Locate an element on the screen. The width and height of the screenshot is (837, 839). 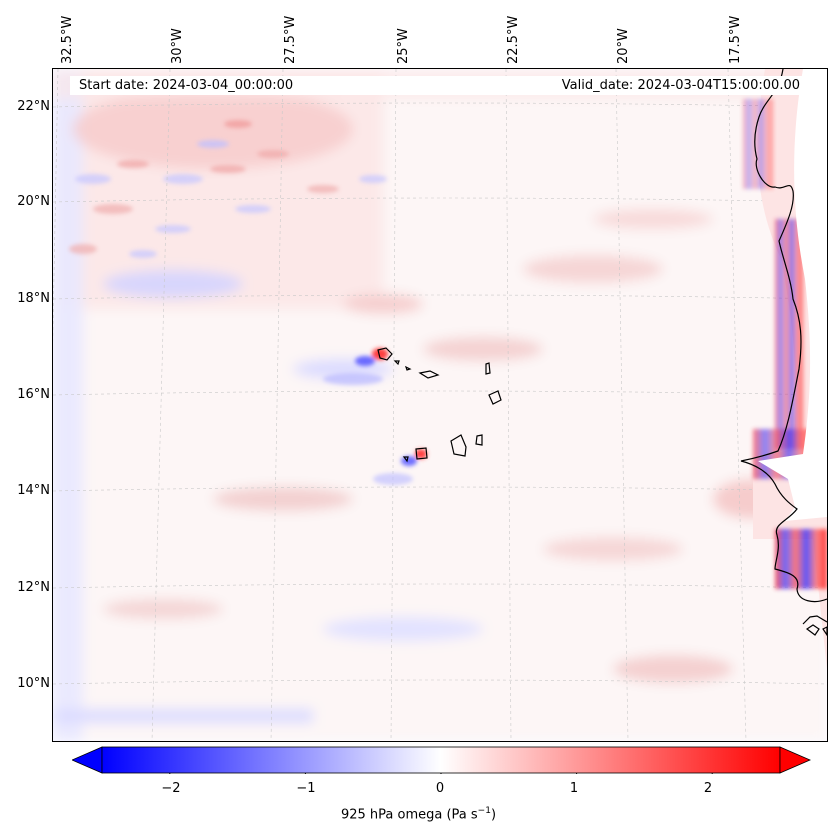
wave-texture is located at coordinates (228, 189).